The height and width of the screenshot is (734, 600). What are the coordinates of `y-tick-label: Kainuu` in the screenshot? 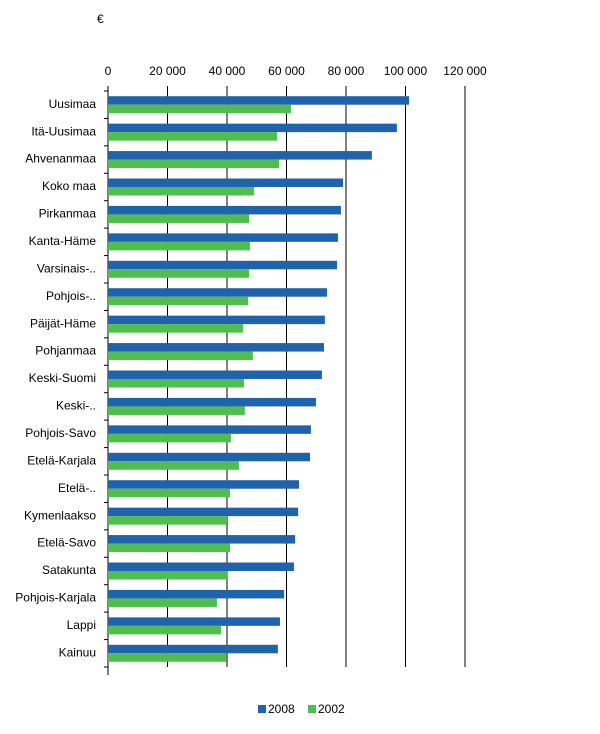 It's located at (77, 652).